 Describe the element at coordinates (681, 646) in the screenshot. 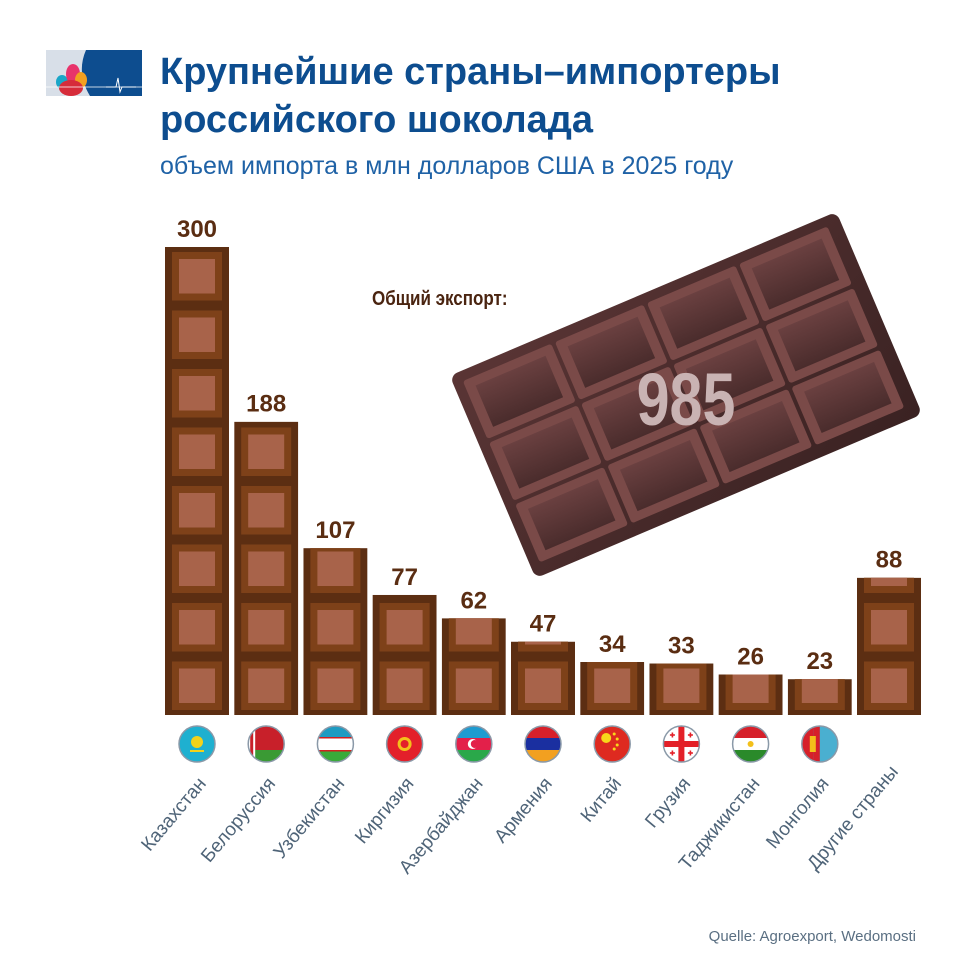

I see `value-label: 33` at that location.